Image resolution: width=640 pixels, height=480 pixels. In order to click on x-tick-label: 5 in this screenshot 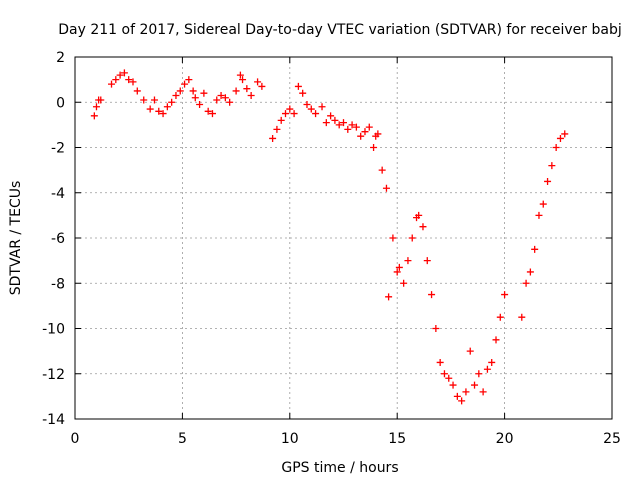, I will do `click(182, 439)`.